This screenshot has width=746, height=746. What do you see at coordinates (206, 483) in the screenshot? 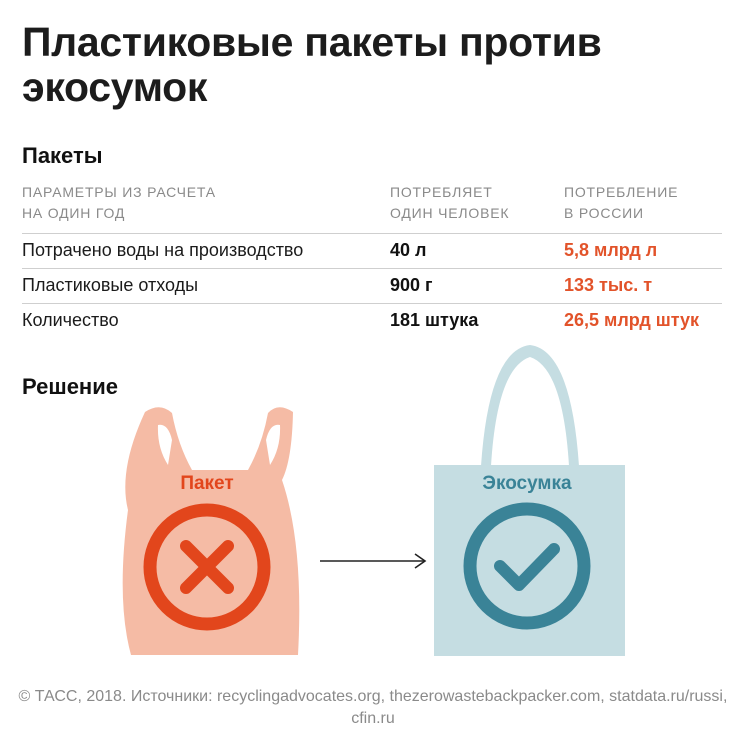
I see `plastic-bag-label: Пакет` at bounding box center [206, 483].